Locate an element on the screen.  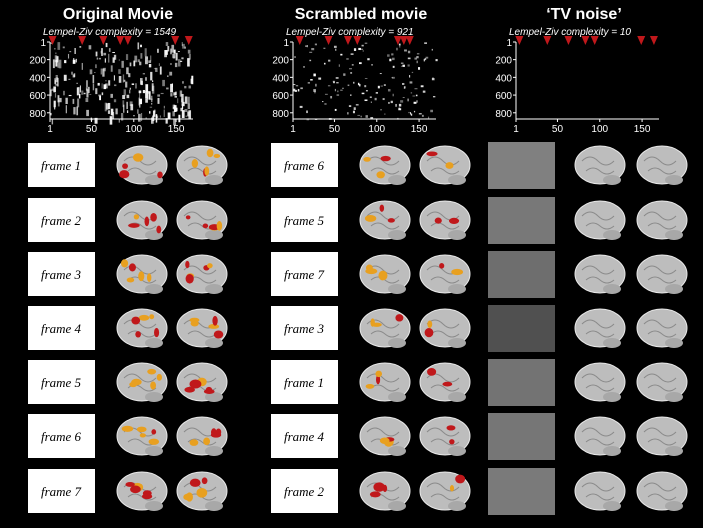
y-tick-label: 400 is located at coordinates (37, 78).